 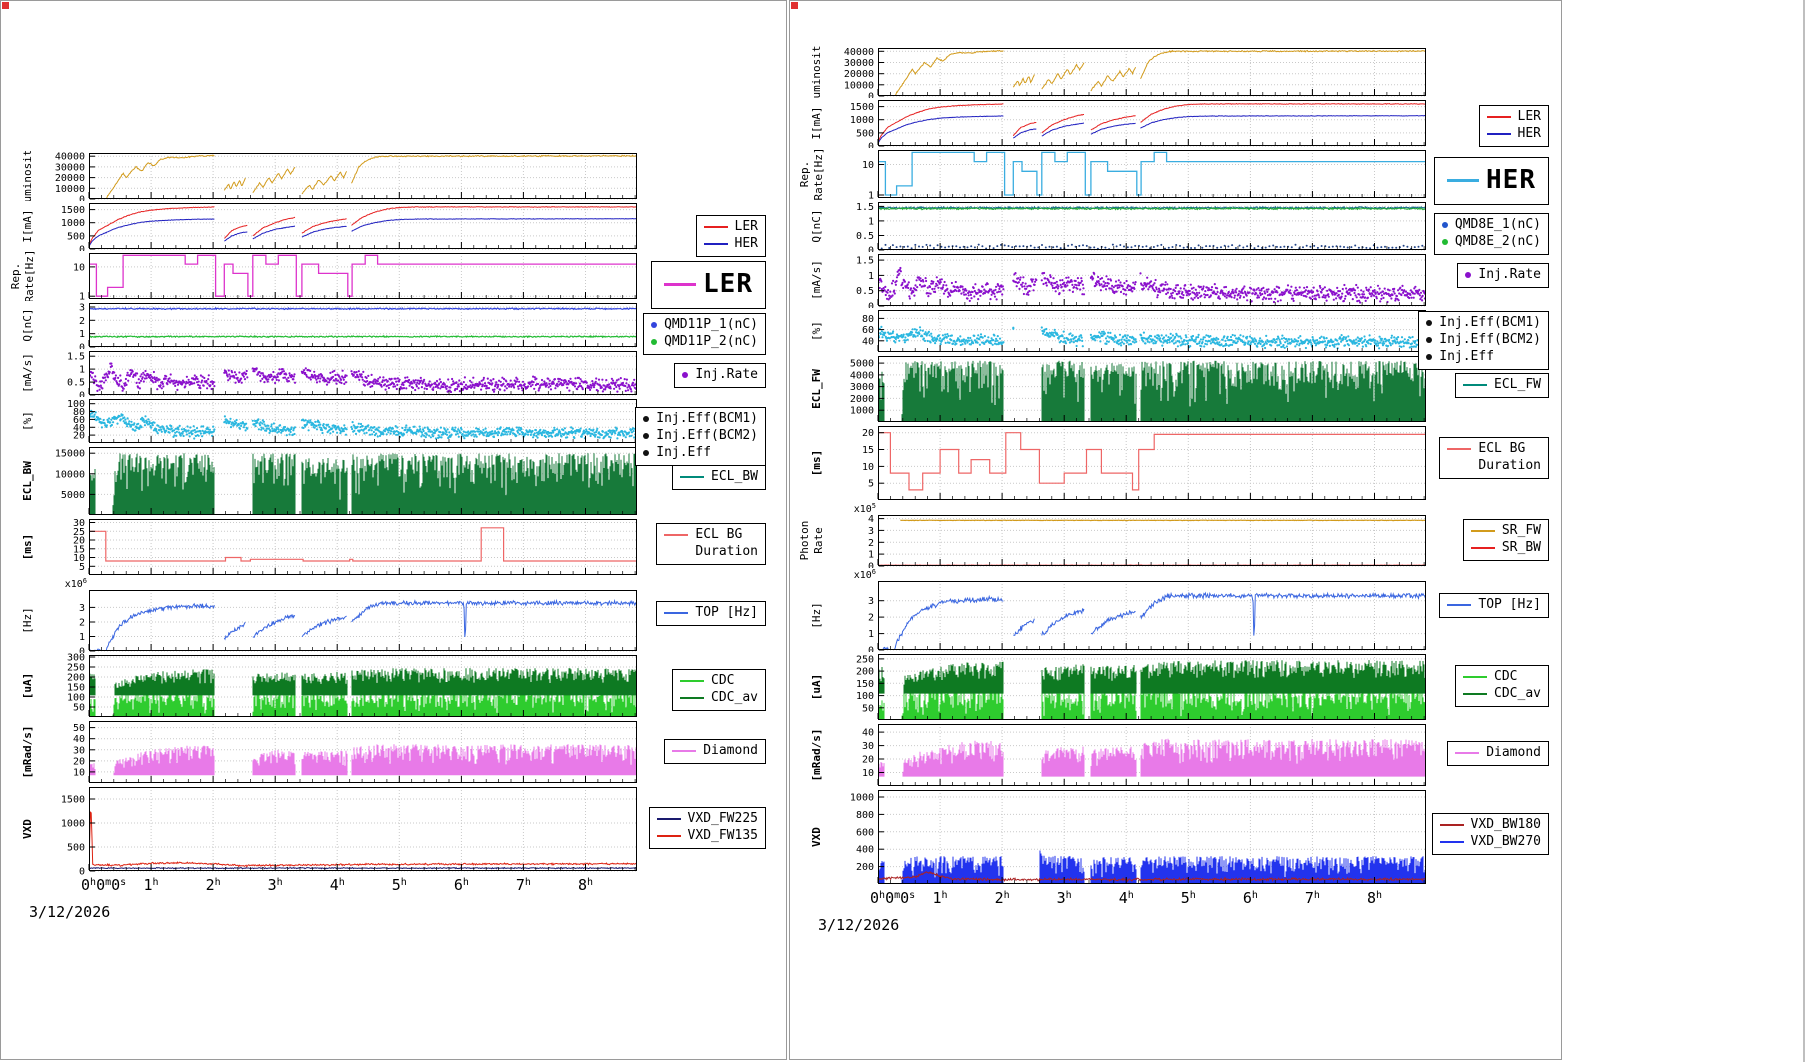 I want to click on legend-label: HER, so click(x=1529, y=133).